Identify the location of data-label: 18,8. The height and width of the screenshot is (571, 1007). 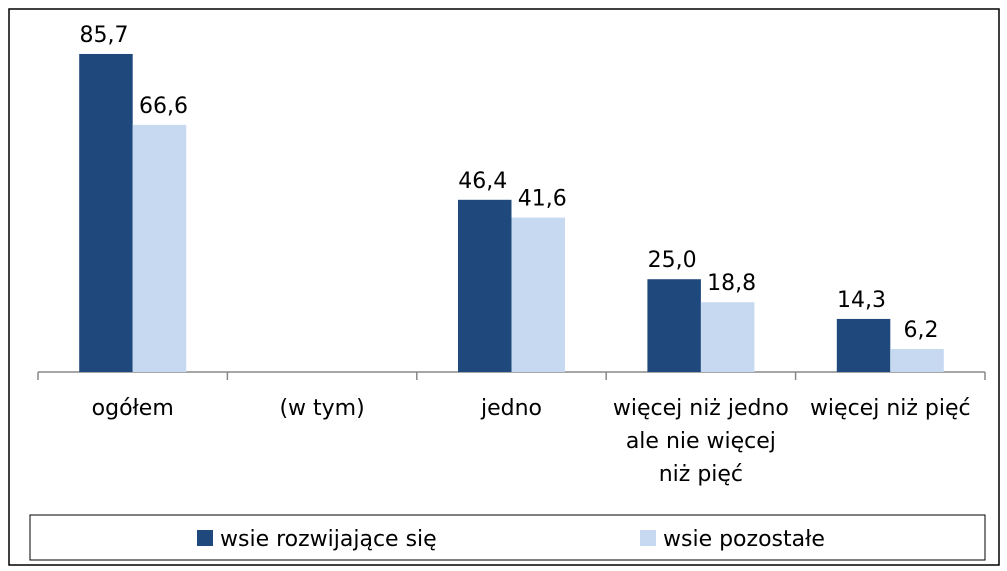
(731, 283).